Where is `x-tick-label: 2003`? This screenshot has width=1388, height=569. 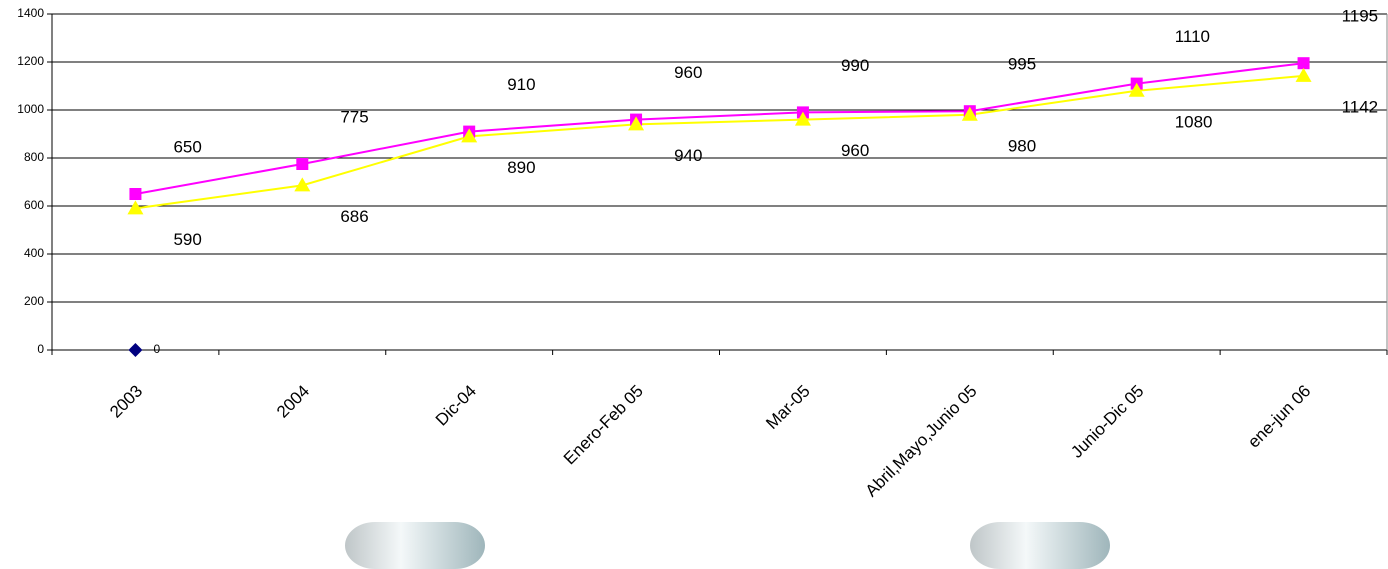 x-tick-label: 2003 is located at coordinates (126, 401).